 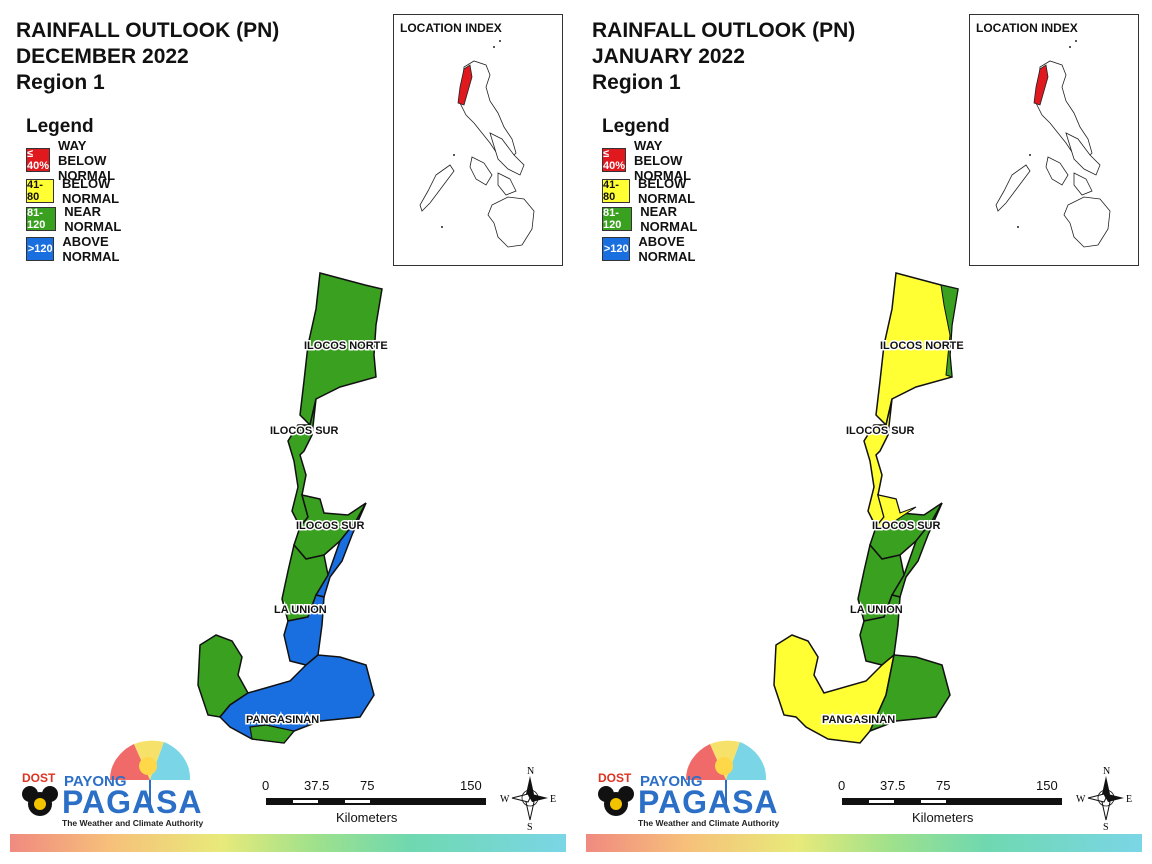 I want to click on zone-near-normal-la-union-south, so click(x=880, y=630).